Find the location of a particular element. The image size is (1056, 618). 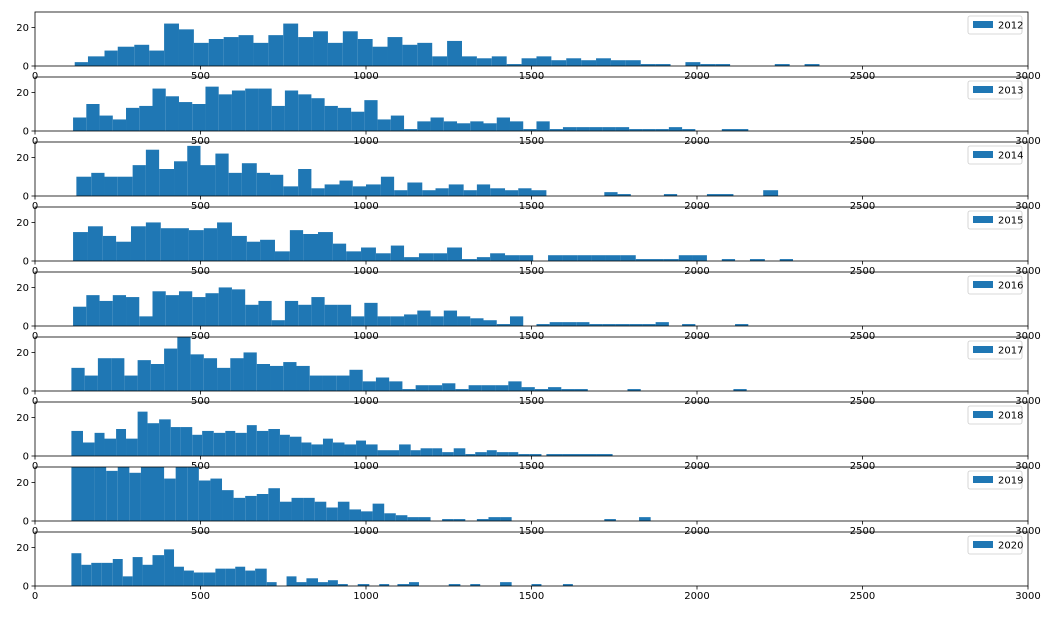

legend-label-2017: 2017 is located at coordinates (1010, 351).